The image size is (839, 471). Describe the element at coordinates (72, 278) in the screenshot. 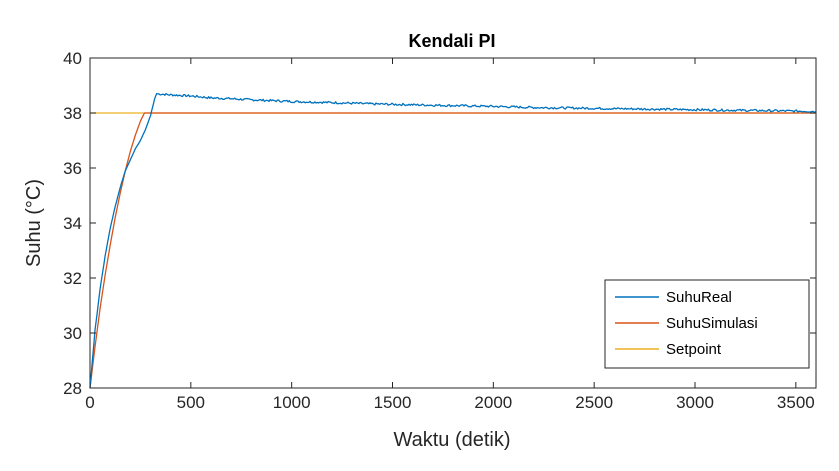

I see `y-tick-label: 32` at that location.